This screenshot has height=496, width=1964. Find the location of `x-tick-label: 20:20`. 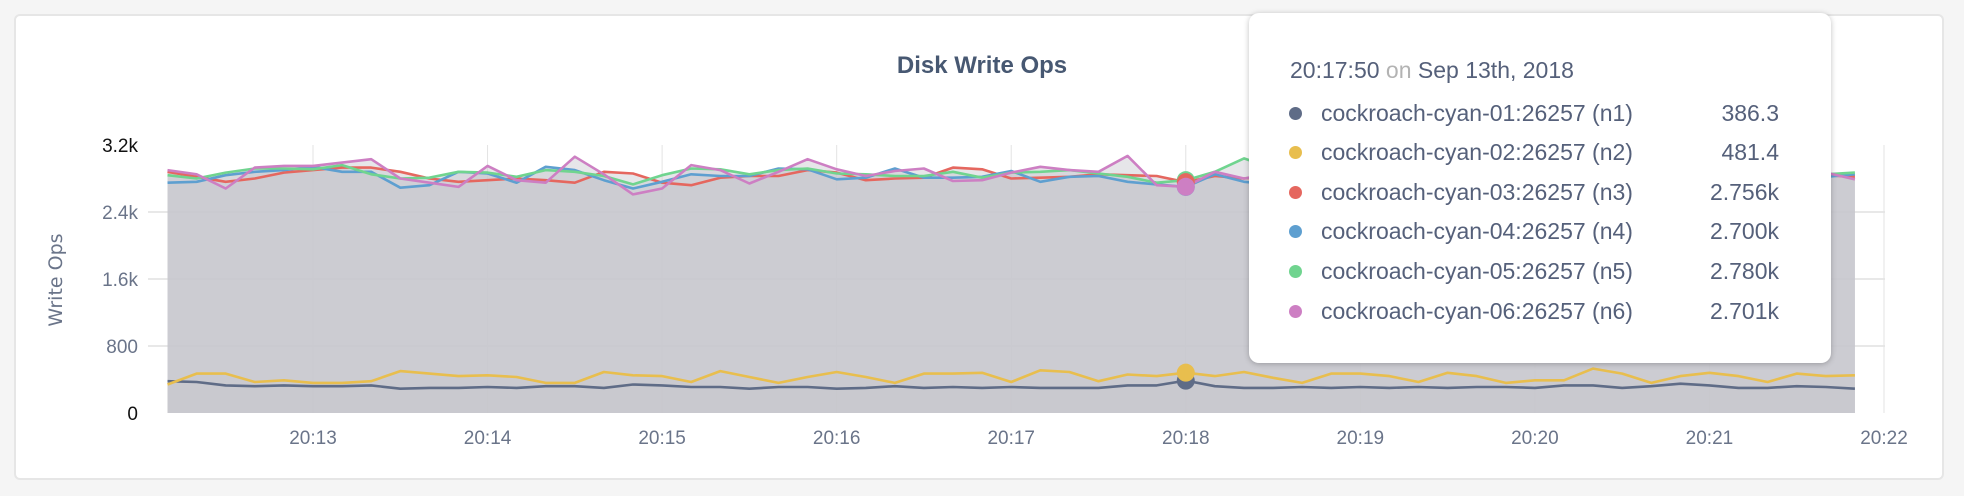

x-tick-label: 20:20 is located at coordinates (1535, 438).